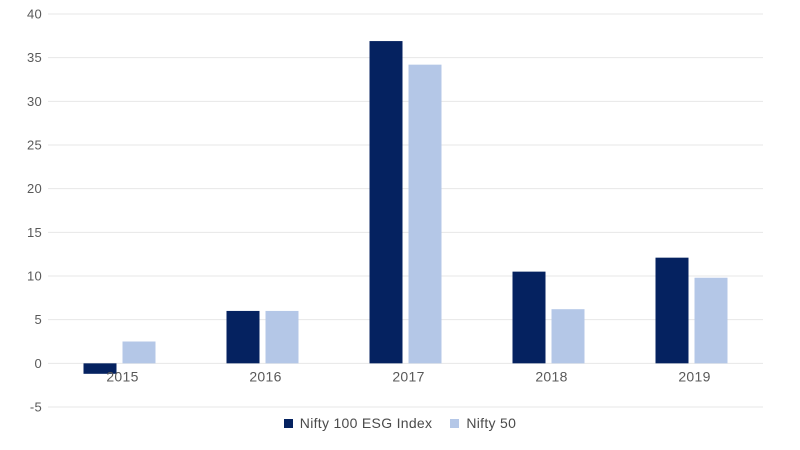  I want to click on bar-2017-esg-index, so click(386, 202).